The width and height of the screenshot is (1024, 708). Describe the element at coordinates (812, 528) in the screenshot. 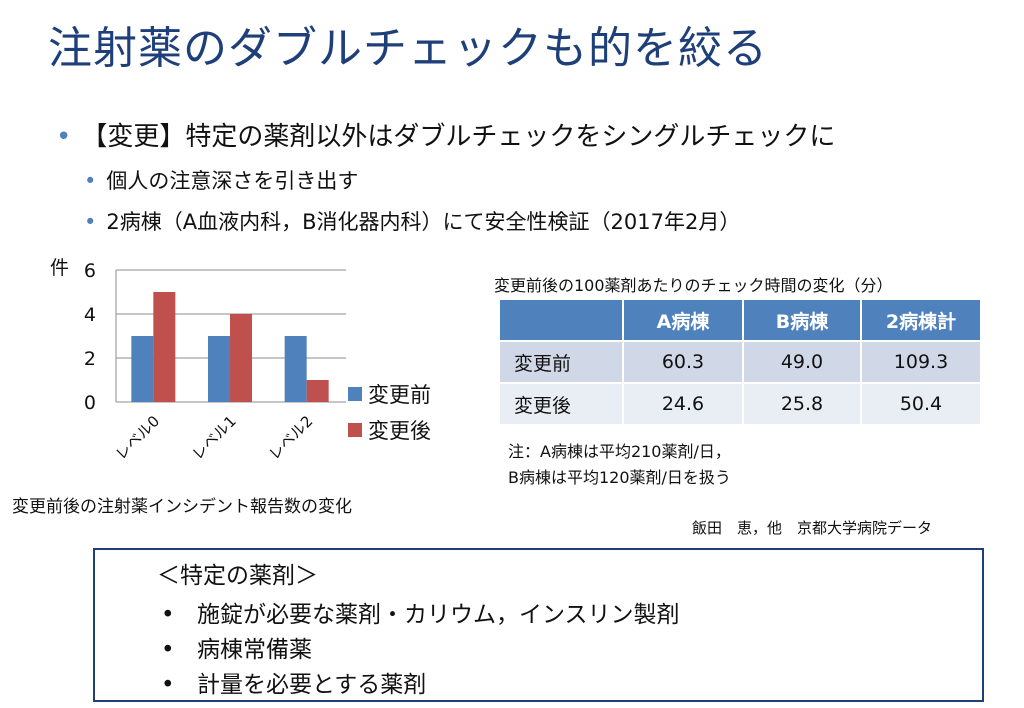

I see `data-credit: 飯田 恵，他 京都大学病院データ` at that location.